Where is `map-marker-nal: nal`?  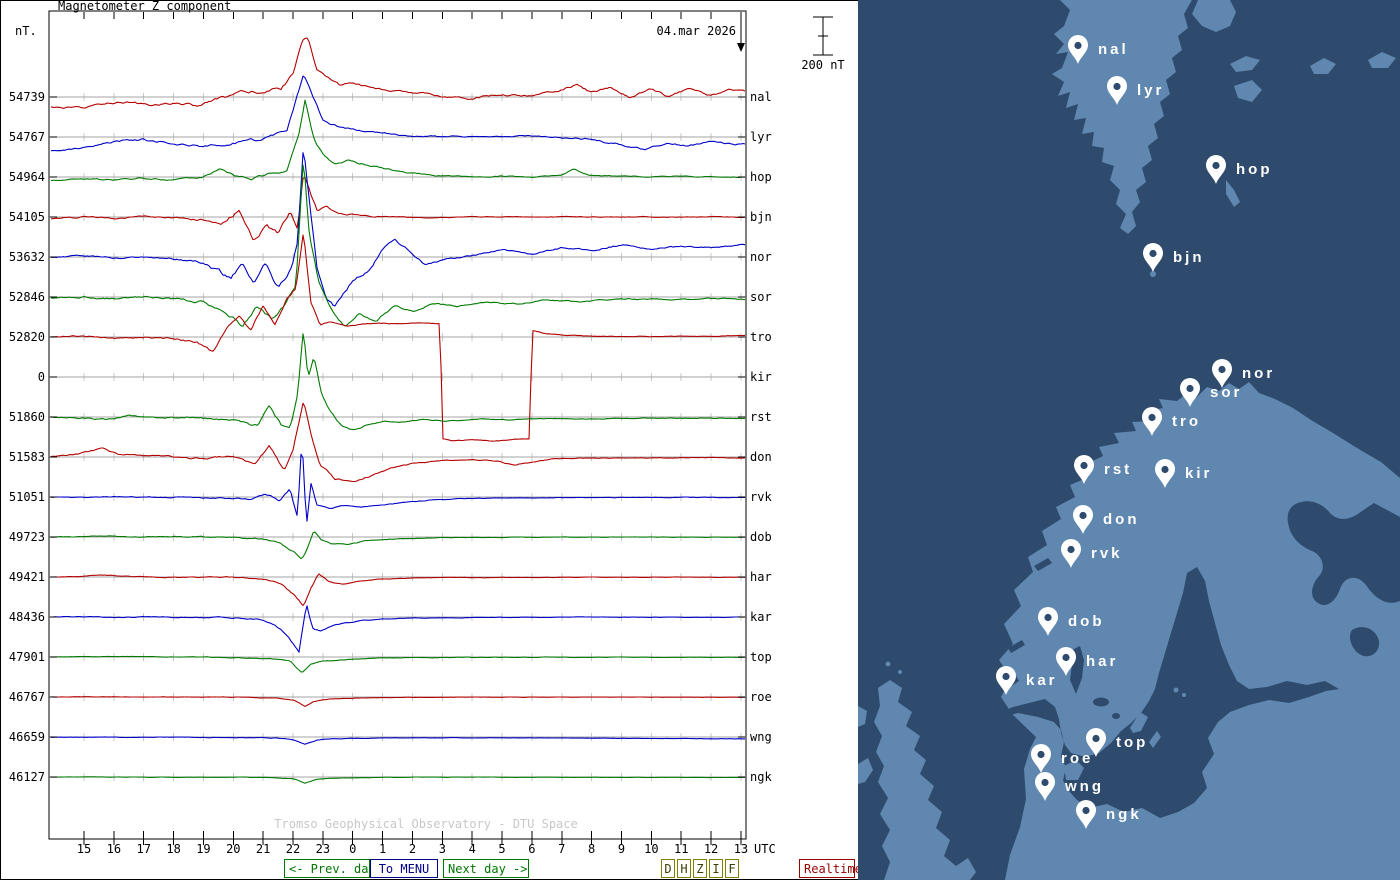 map-marker-nal: nal is located at coordinates (1098, 49).